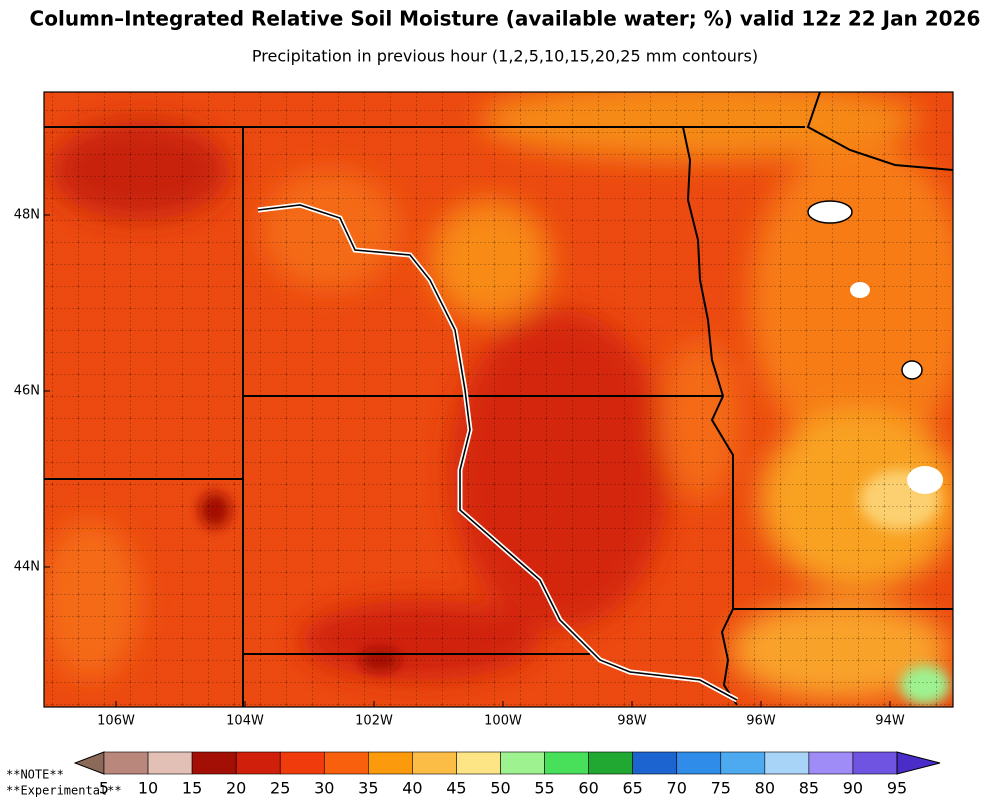 The height and width of the screenshot is (804, 1000). What do you see at coordinates (500, 788) in the screenshot?
I see `colorbar-label: 50` at bounding box center [500, 788].